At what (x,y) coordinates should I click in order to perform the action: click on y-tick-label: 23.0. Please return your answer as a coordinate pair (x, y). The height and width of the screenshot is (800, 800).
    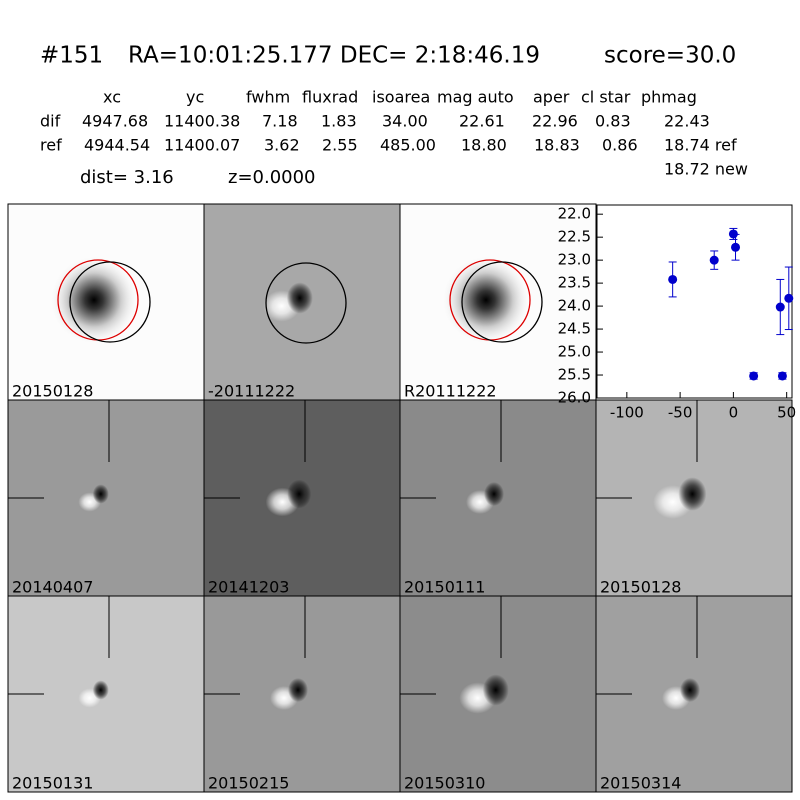
    Looking at the image, I should click on (574, 260).